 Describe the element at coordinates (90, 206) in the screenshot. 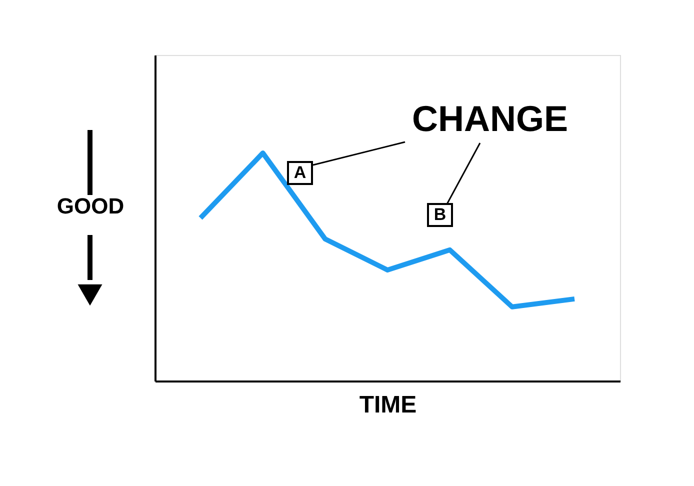

I see `y-axis-title: GOOD` at that location.